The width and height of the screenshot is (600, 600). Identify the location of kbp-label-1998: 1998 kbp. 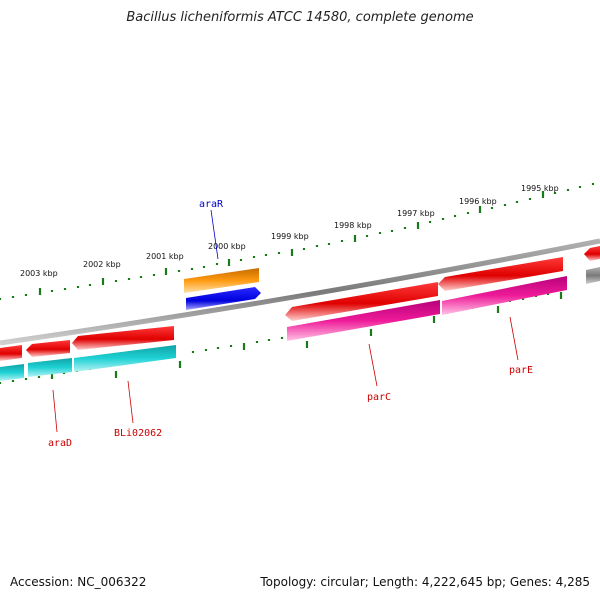
(353, 225).